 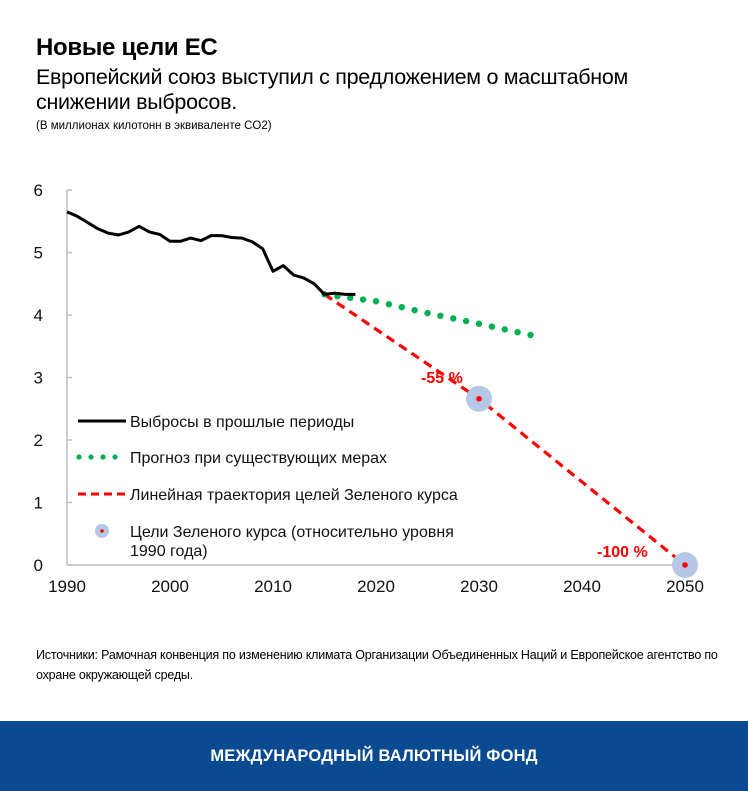 What do you see at coordinates (38, 440) in the screenshot?
I see `y-tick-label: 2` at bounding box center [38, 440].